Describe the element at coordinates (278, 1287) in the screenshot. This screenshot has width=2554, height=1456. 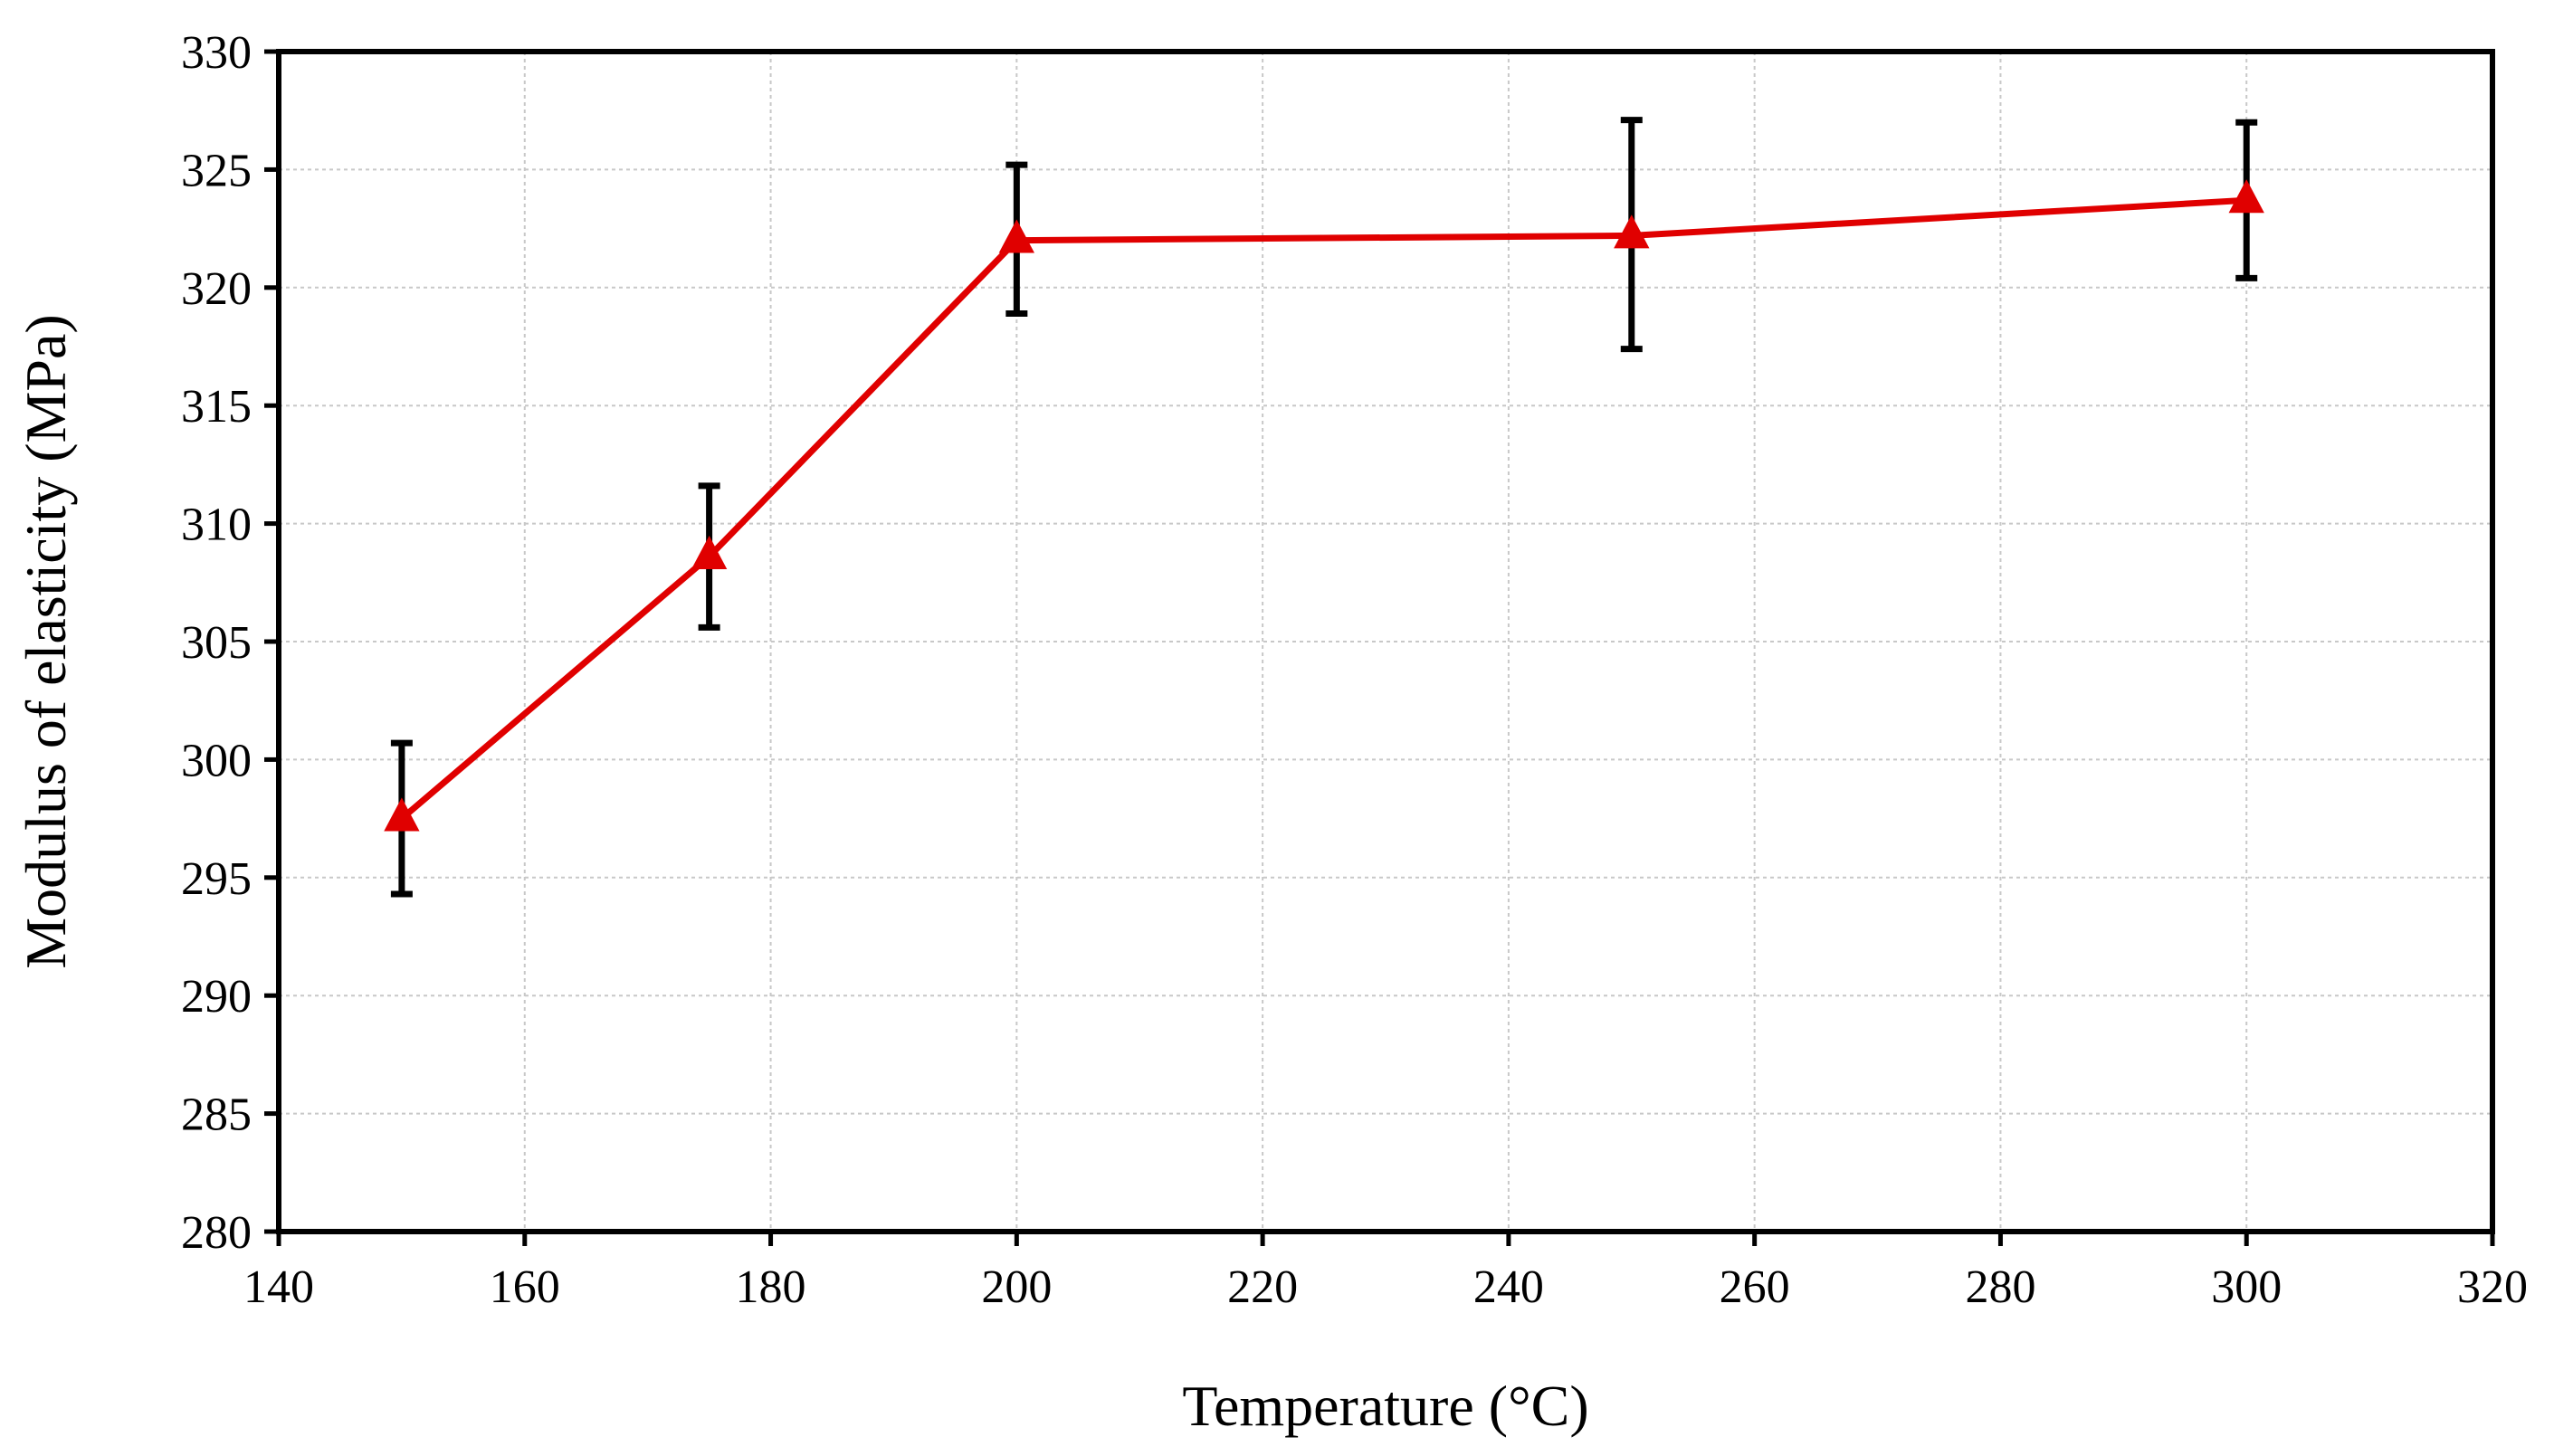
I see `x-tick-label: 140` at that location.